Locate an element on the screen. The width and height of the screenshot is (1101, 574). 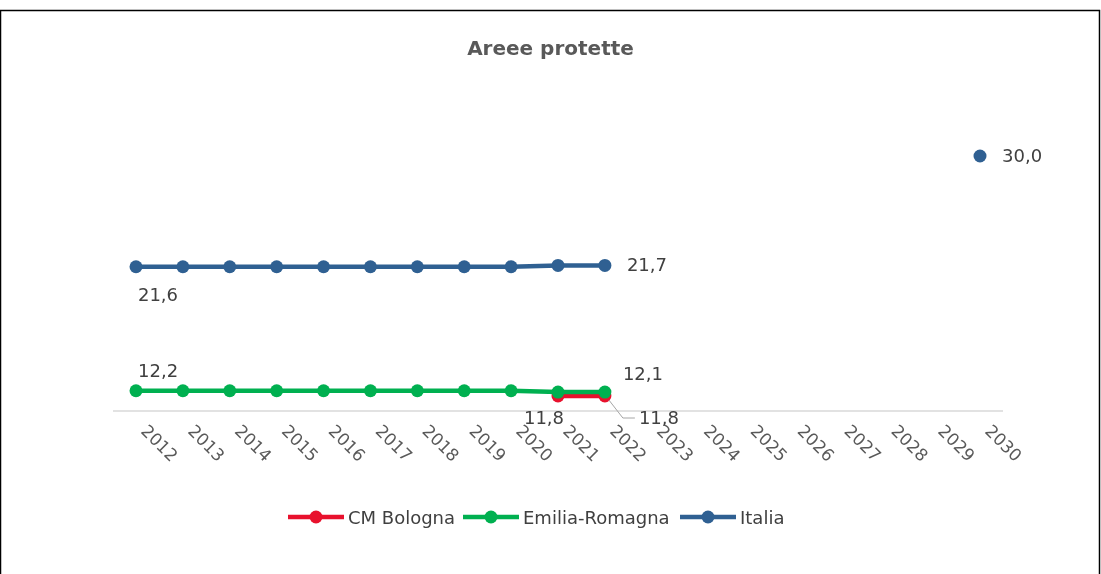
data-label: 12,1 is located at coordinates (642, 374).